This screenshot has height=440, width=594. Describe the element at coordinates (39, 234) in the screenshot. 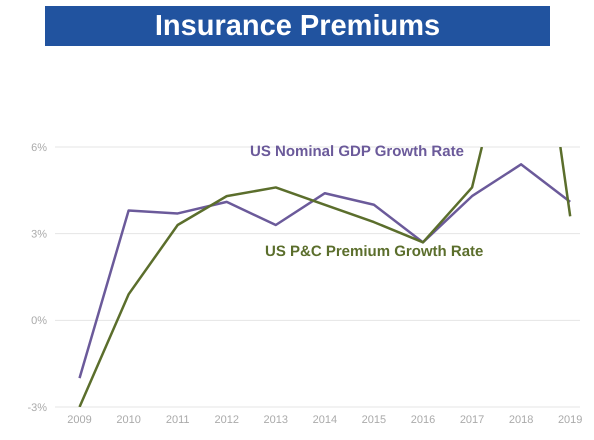

I see `y-tick-label: 3%` at that location.